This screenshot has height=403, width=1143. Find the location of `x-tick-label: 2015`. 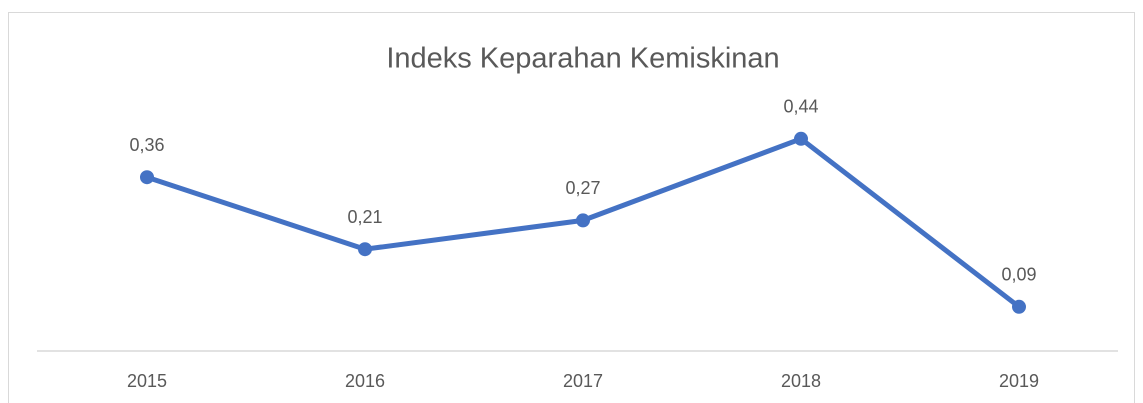

x-tick-label: 2015 is located at coordinates (147, 381).